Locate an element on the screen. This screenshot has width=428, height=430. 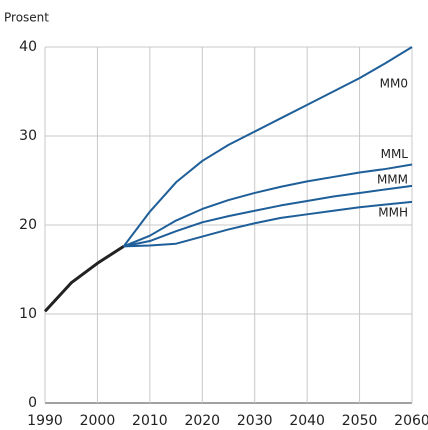
y-tick-label: 20 is located at coordinates (28, 225).